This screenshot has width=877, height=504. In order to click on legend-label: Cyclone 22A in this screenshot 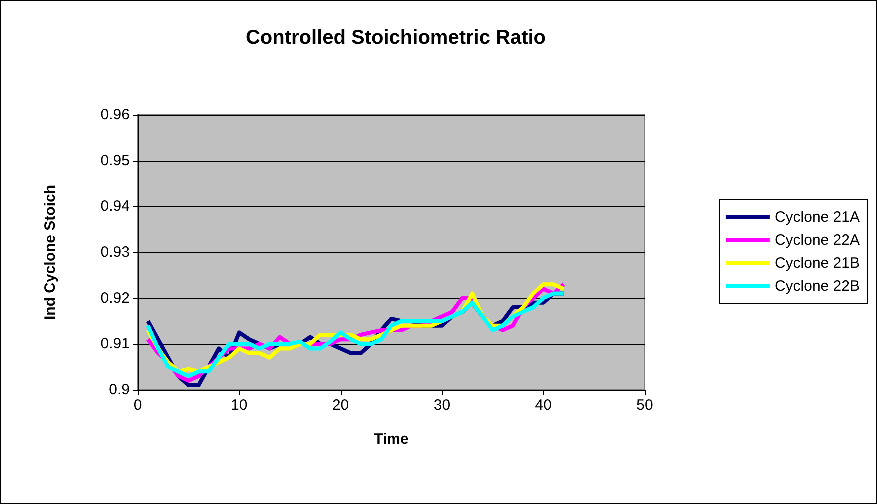, I will do `click(817, 240)`.